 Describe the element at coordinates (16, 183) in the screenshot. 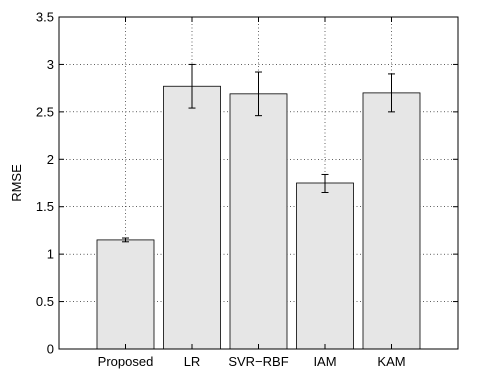

I see `y-axis-label: RMSE` at that location.